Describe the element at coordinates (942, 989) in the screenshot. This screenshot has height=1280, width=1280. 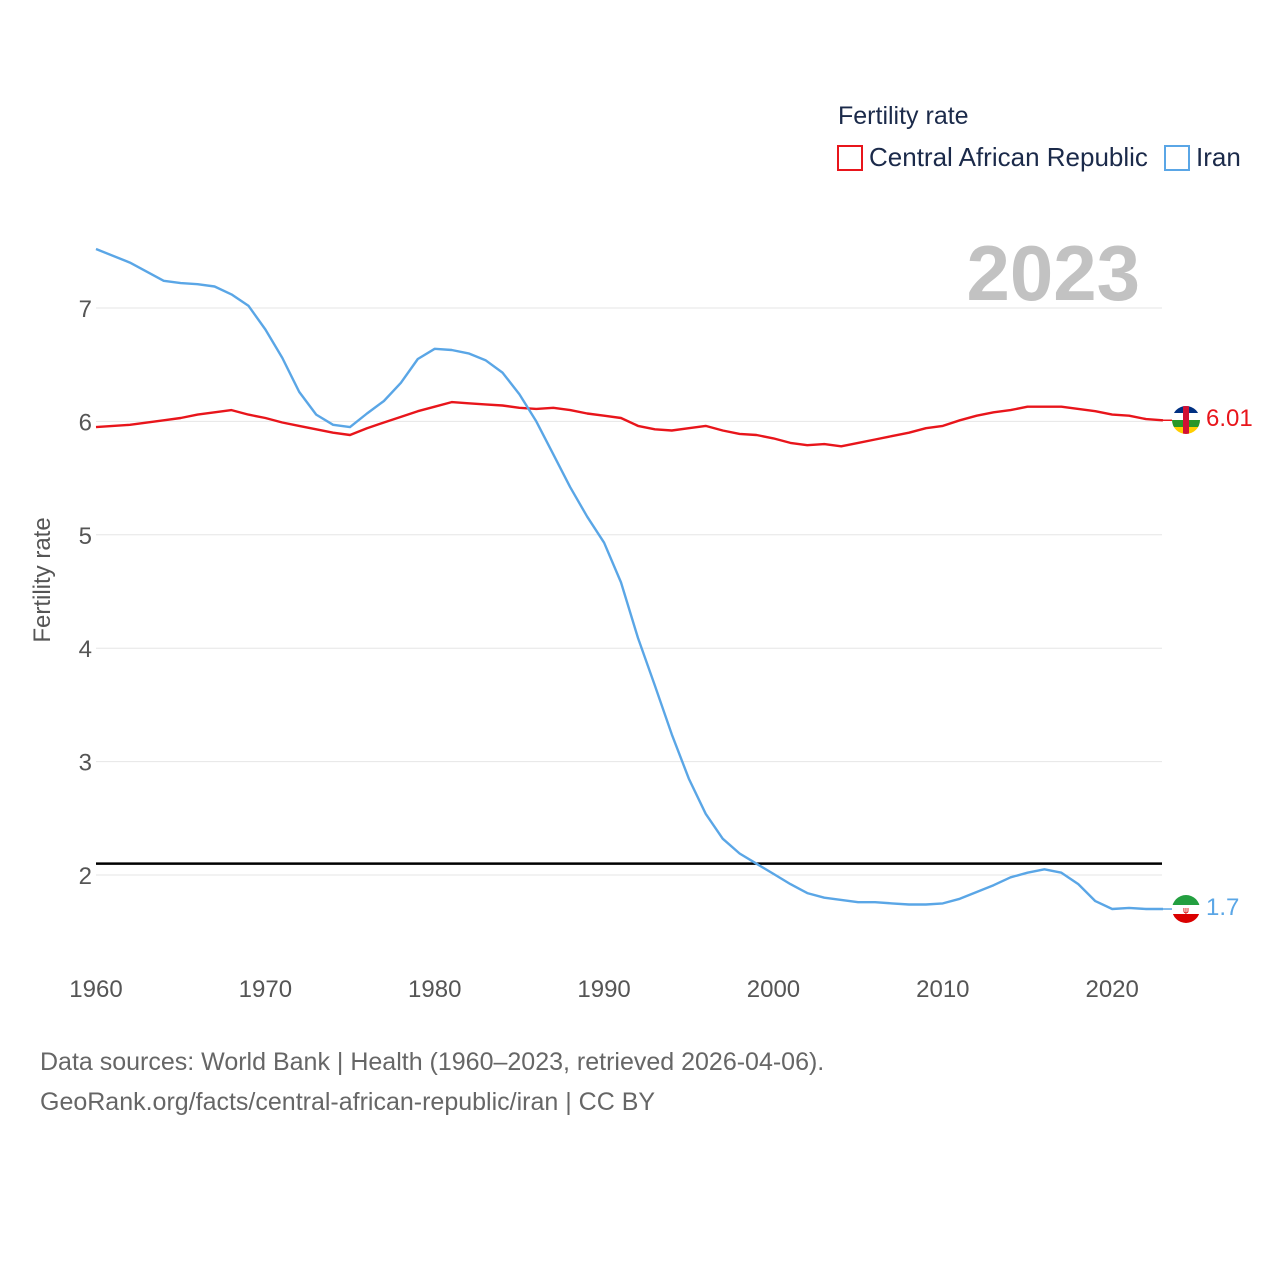
I see `x-tick-label-2010: 2010` at that location.